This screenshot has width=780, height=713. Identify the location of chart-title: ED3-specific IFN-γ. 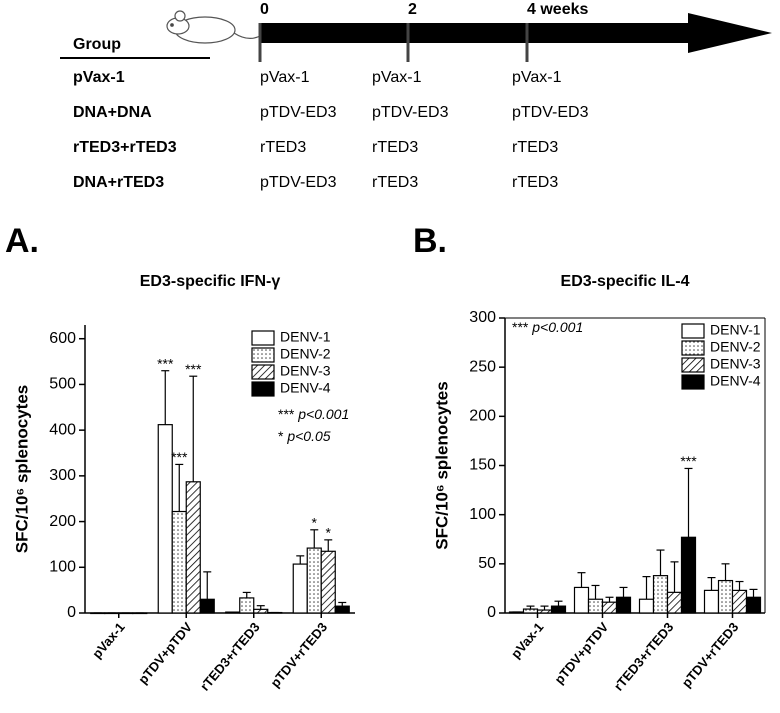
(210, 281).